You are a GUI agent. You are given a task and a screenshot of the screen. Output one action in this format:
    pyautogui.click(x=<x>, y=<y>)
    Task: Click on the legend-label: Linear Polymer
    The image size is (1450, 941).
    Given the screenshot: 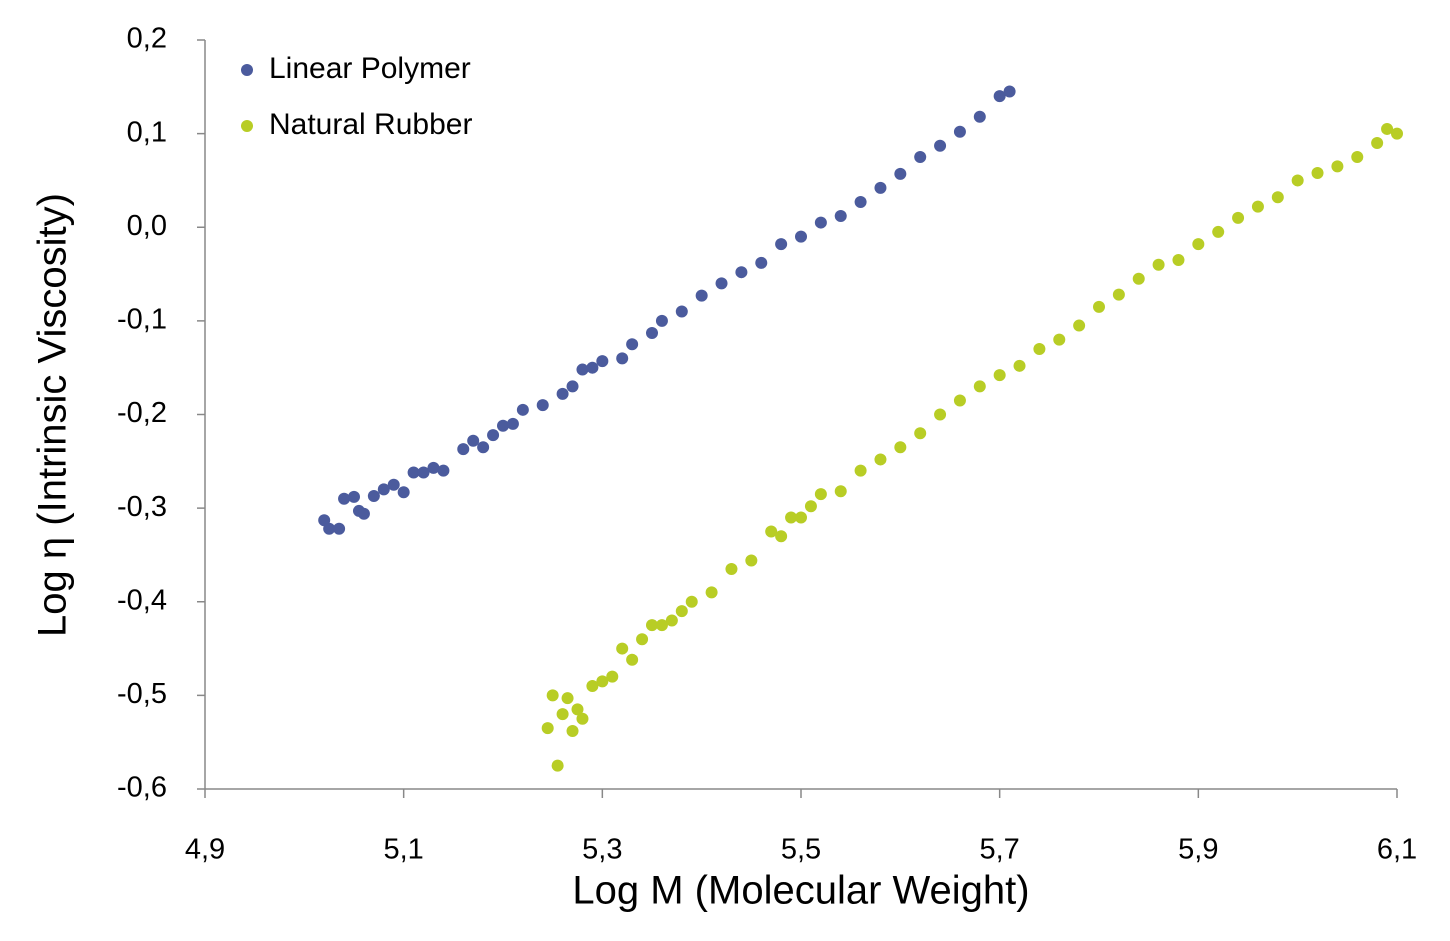 What is the action you would take?
    pyautogui.click(x=370, y=68)
    